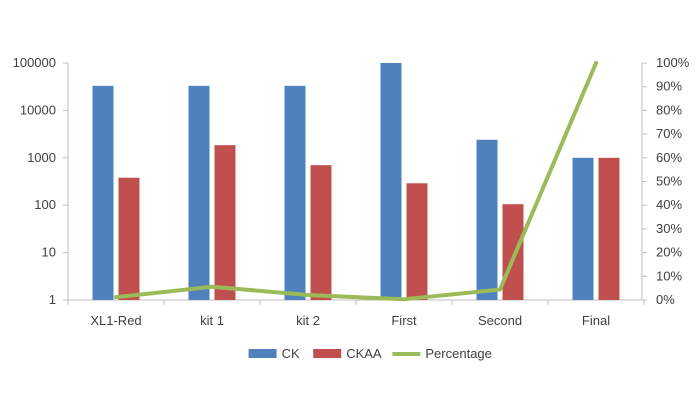  I want to click on category-label: Second, so click(500, 320).